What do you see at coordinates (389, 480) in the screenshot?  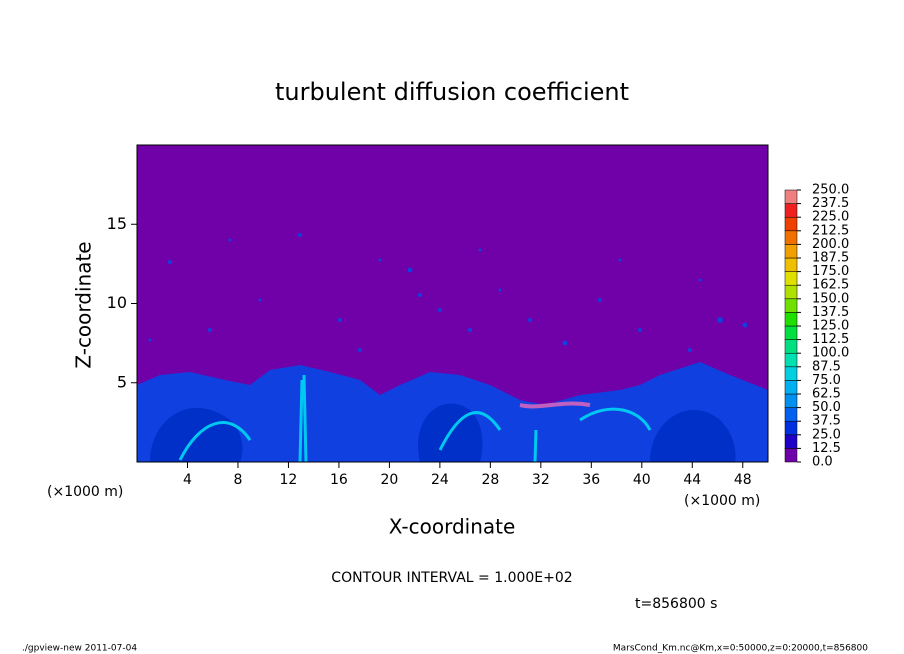 I see `x-tick-label: 20` at bounding box center [389, 480].